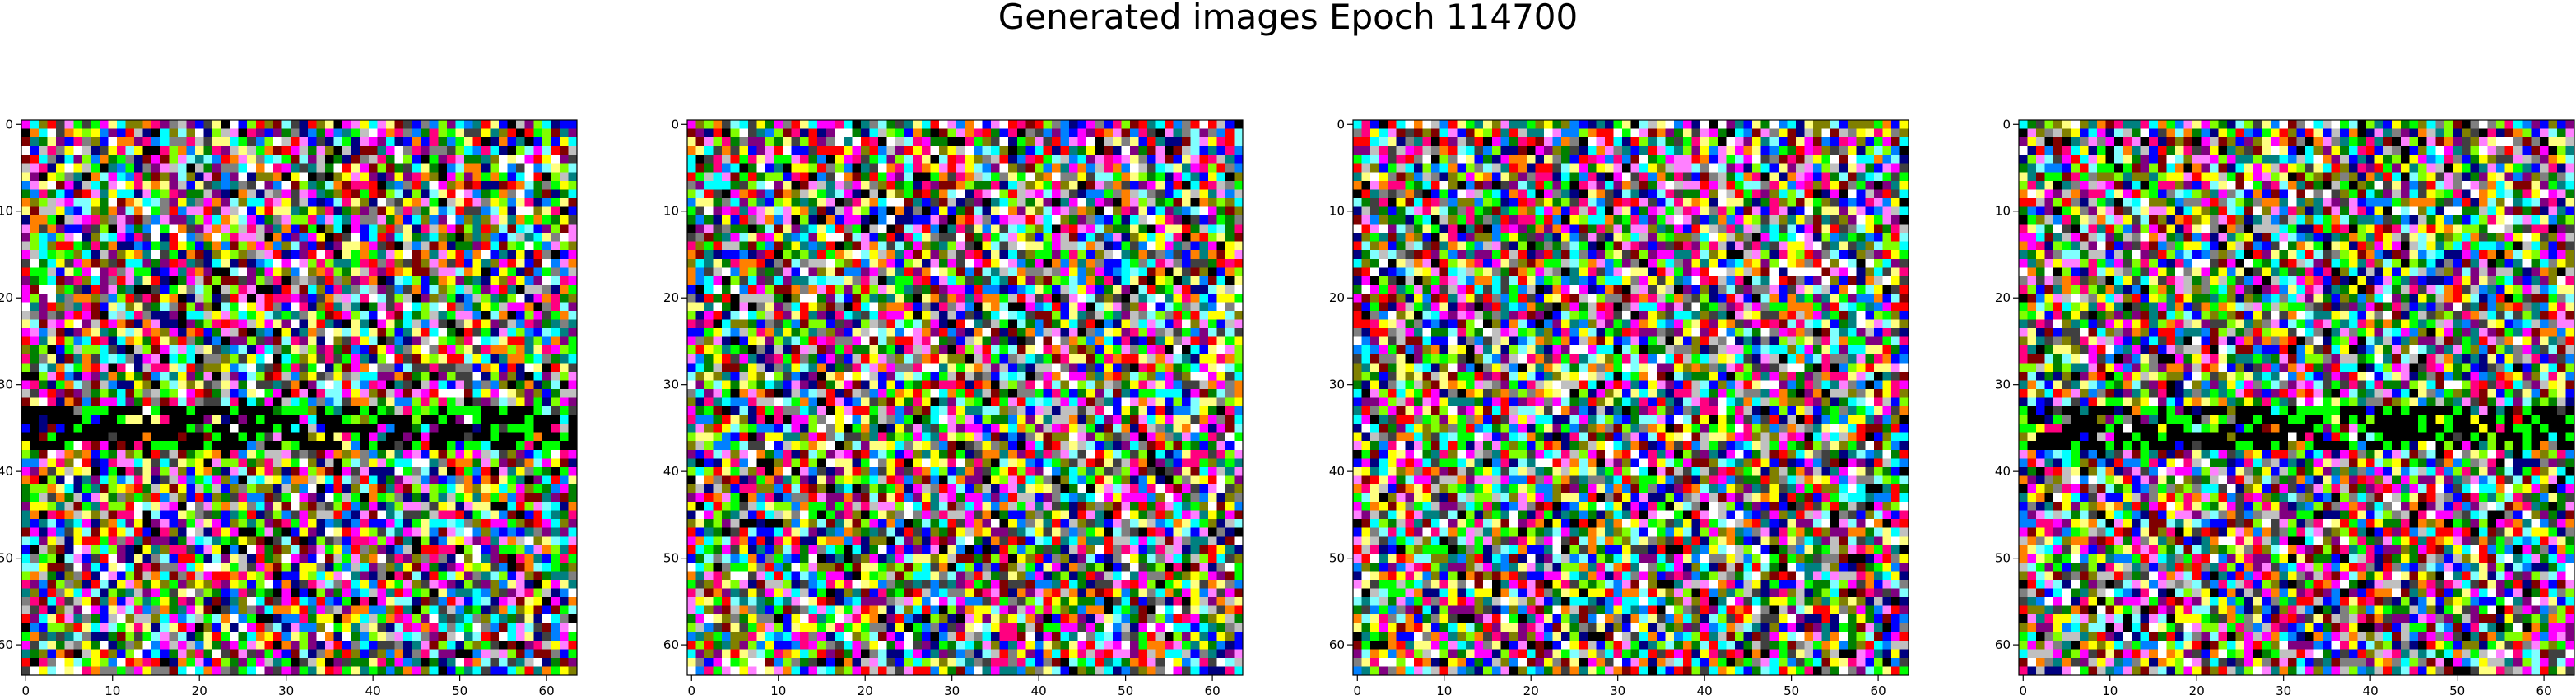 This screenshot has width=2576, height=695. What do you see at coordinates (6, 471) in the screenshot?
I see `y-tick-label: 40` at bounding box center [6, 471].